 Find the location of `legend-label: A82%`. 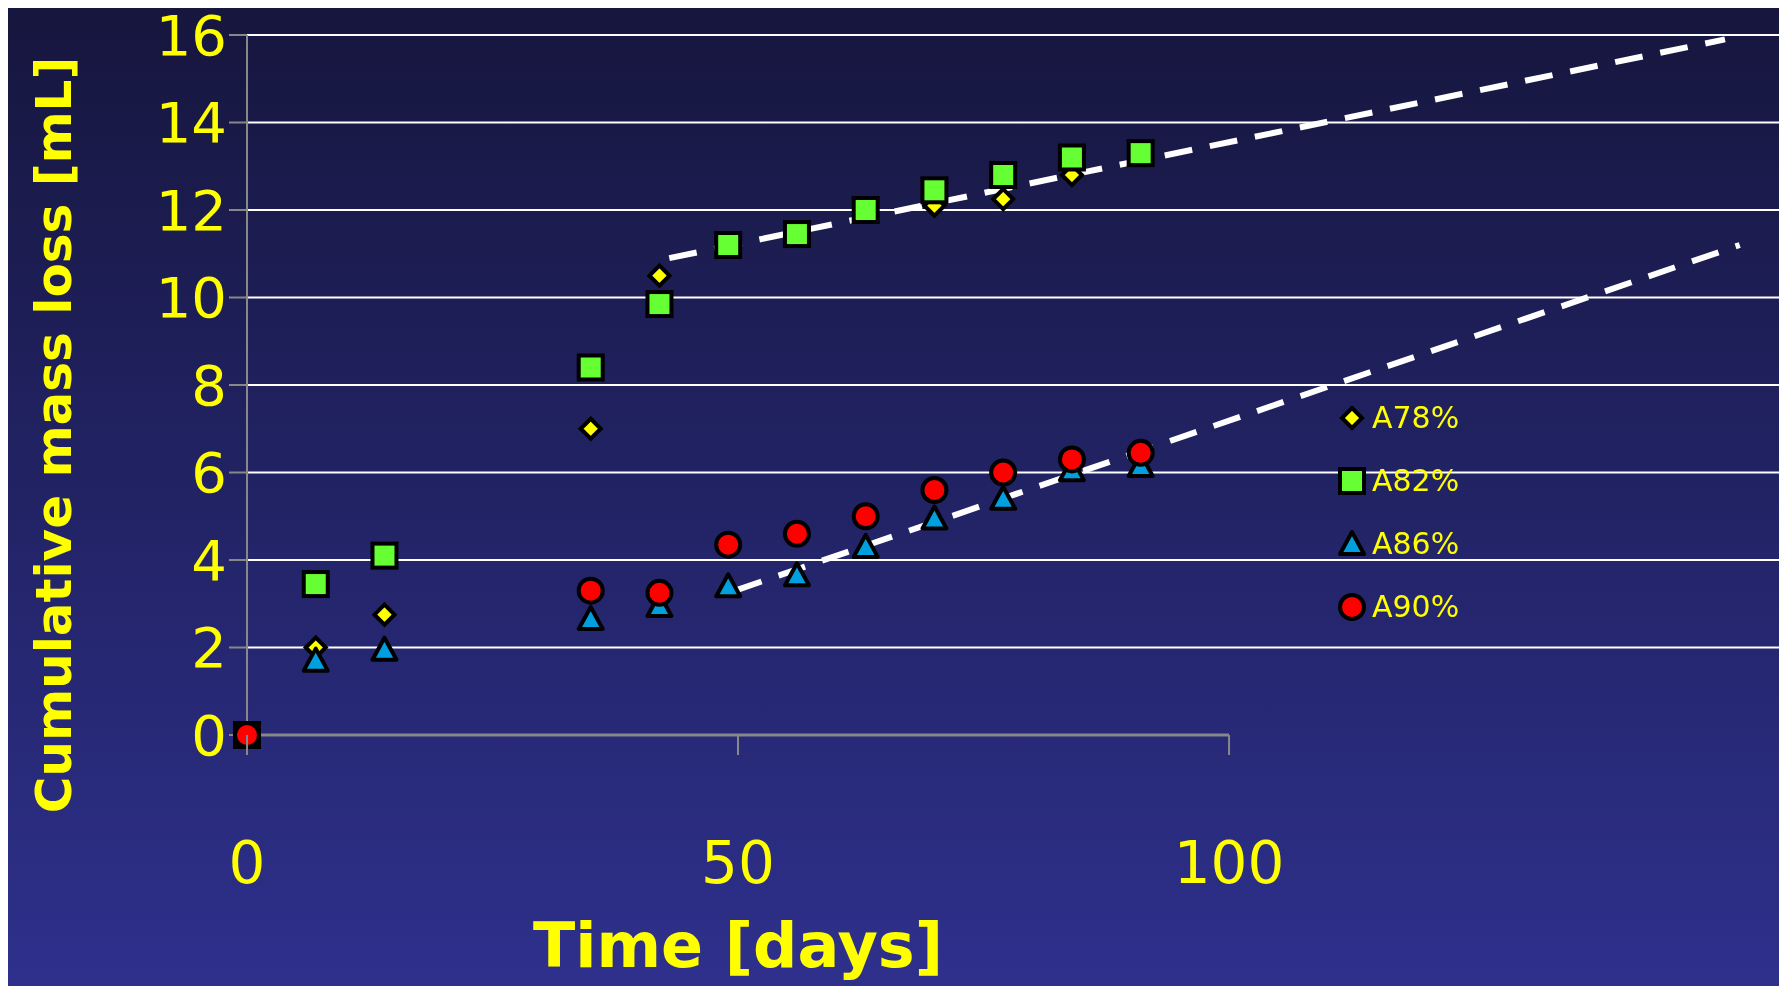

legend-label: A82% is located at coordinates (1416, 480).